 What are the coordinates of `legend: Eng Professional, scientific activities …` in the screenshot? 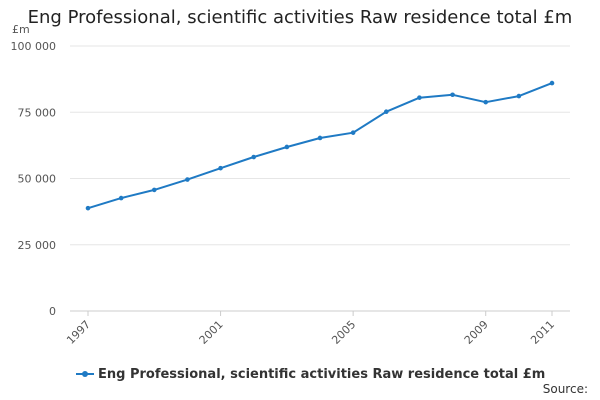 It's located at (310, 374).